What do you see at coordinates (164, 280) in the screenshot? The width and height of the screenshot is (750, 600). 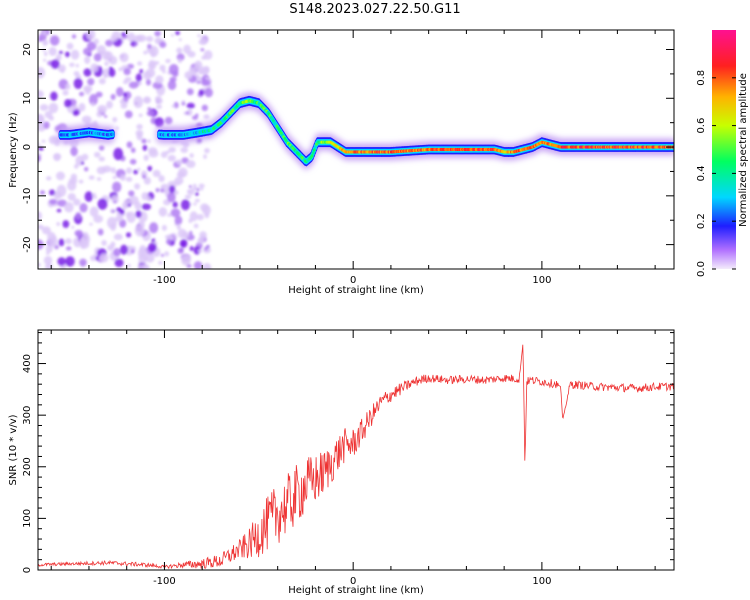 I see `x-tick-label: -100` at bounding box center [164, 280].